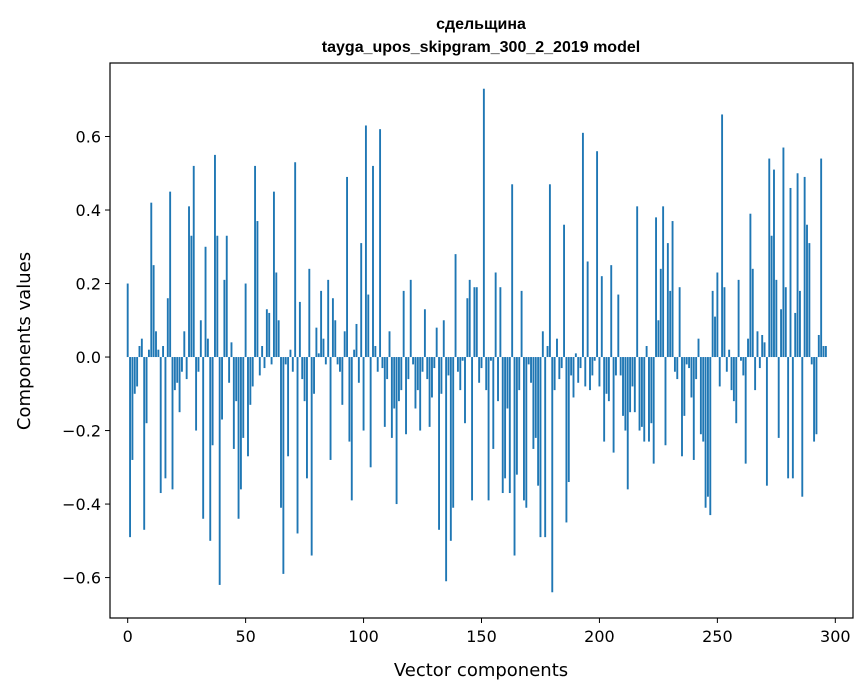 The image size is (867, 696). What do you see at coordinates (481, 47) in the screenshot?
I see `chart-subtitle: tayga_upos_skipgram_300_2_2019 model` at bounding box center [481, 47].